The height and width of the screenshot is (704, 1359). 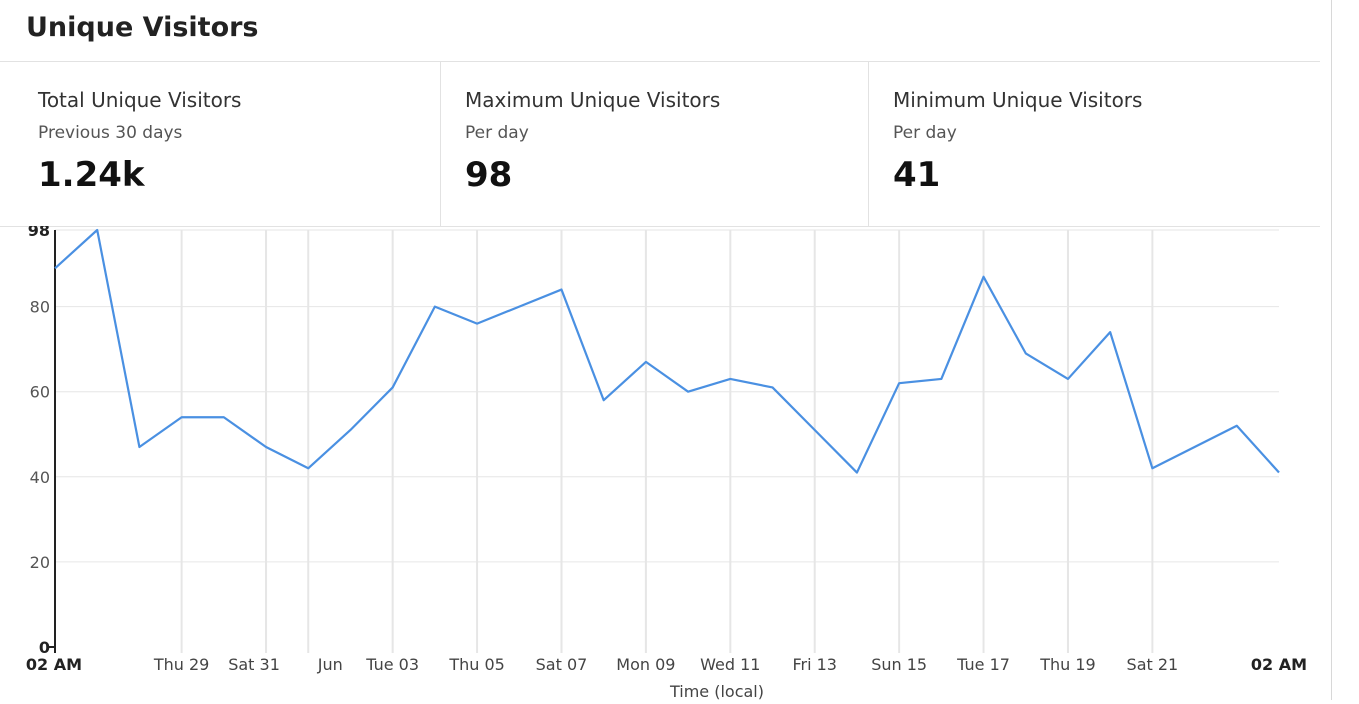 I want to click on y-tick-label: 20, so click(x=40, y=562).